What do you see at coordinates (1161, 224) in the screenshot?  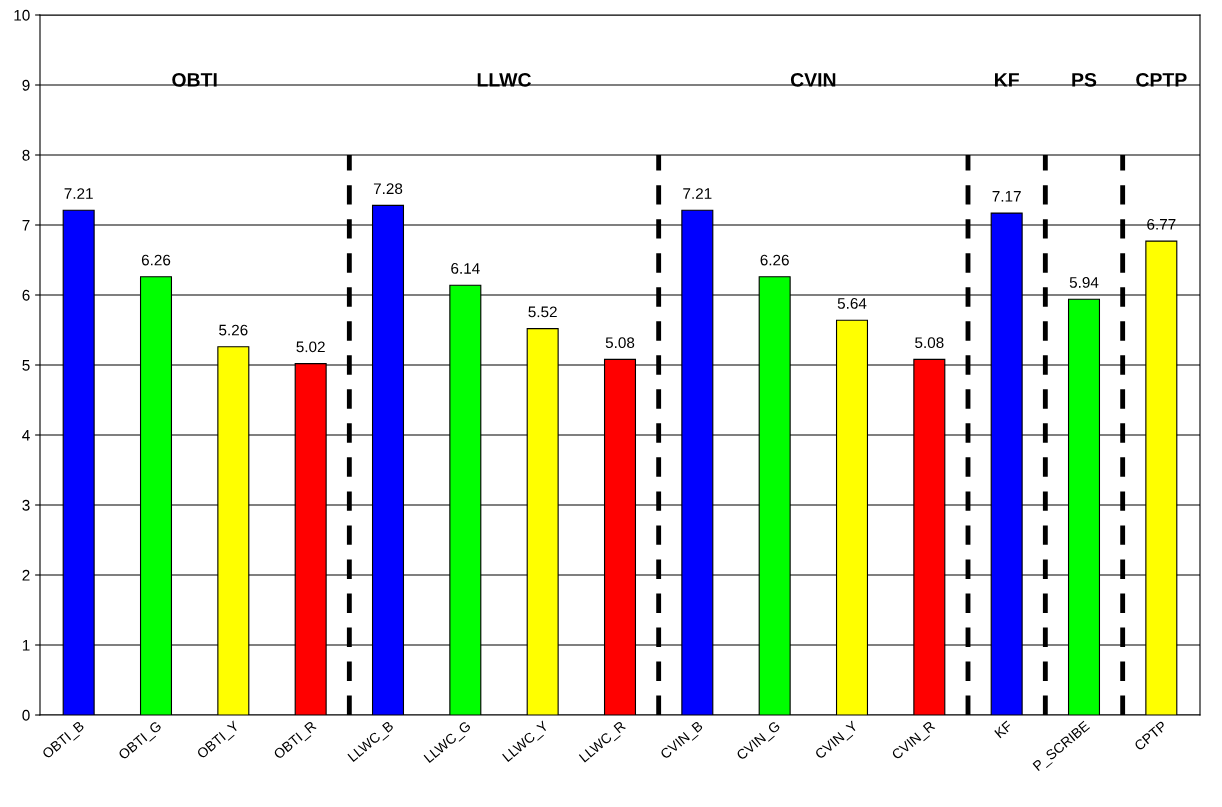 I see `data-label: 6.77` at bounding box center [1161, 224].